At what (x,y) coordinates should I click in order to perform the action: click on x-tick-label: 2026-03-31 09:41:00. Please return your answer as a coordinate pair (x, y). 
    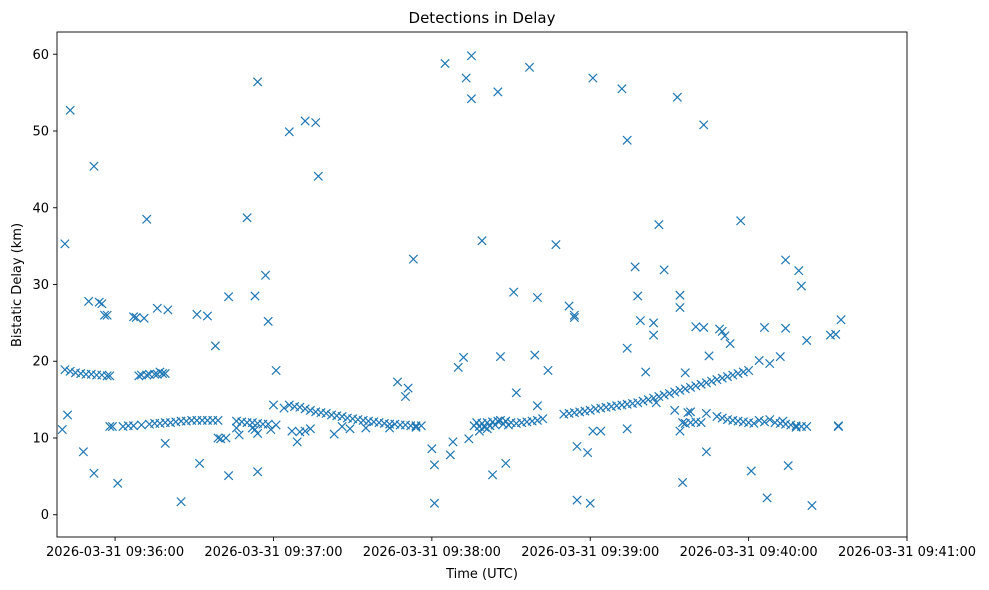
    Looking at the image, I should click on (907, 552).